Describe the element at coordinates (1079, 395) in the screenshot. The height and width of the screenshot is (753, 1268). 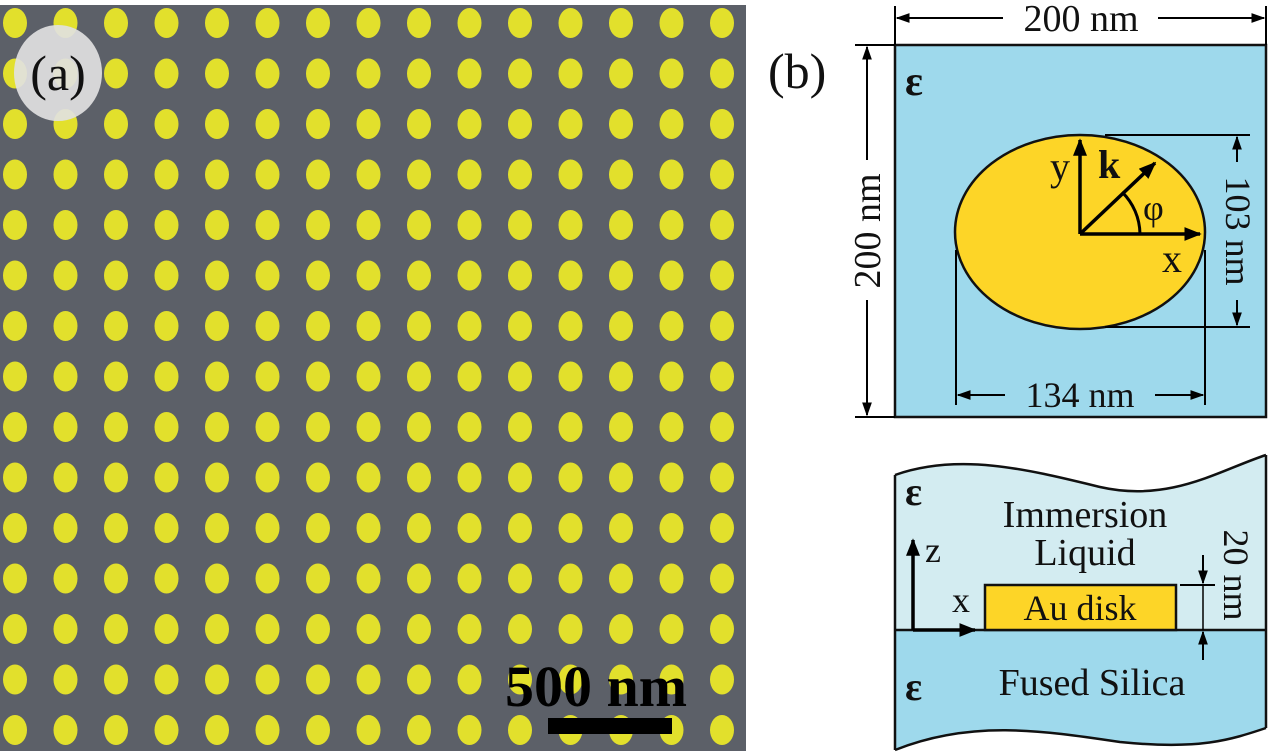
I see `ellipse-width-label: 134 nm` at that location.